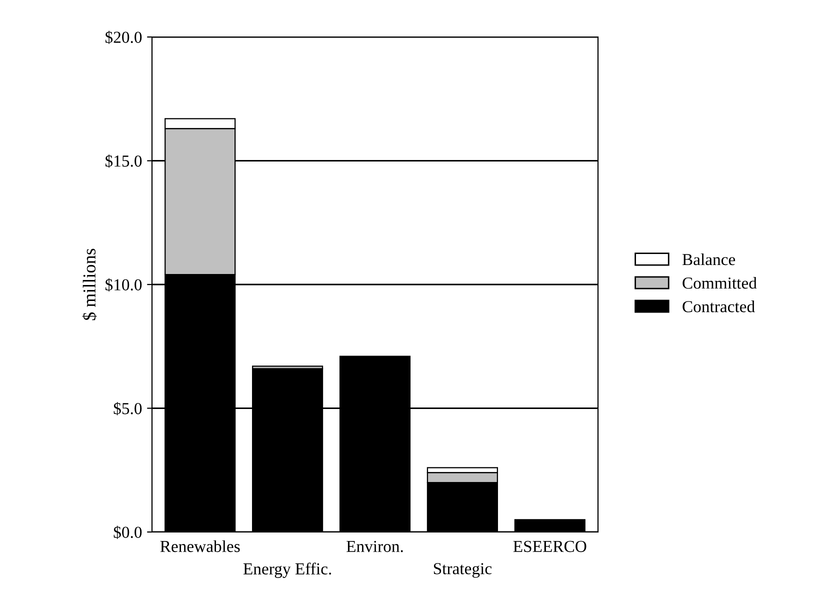 This screenshot has height=613, width=828. I want to click on x-tick-label: Strategic, so click(463, 570).